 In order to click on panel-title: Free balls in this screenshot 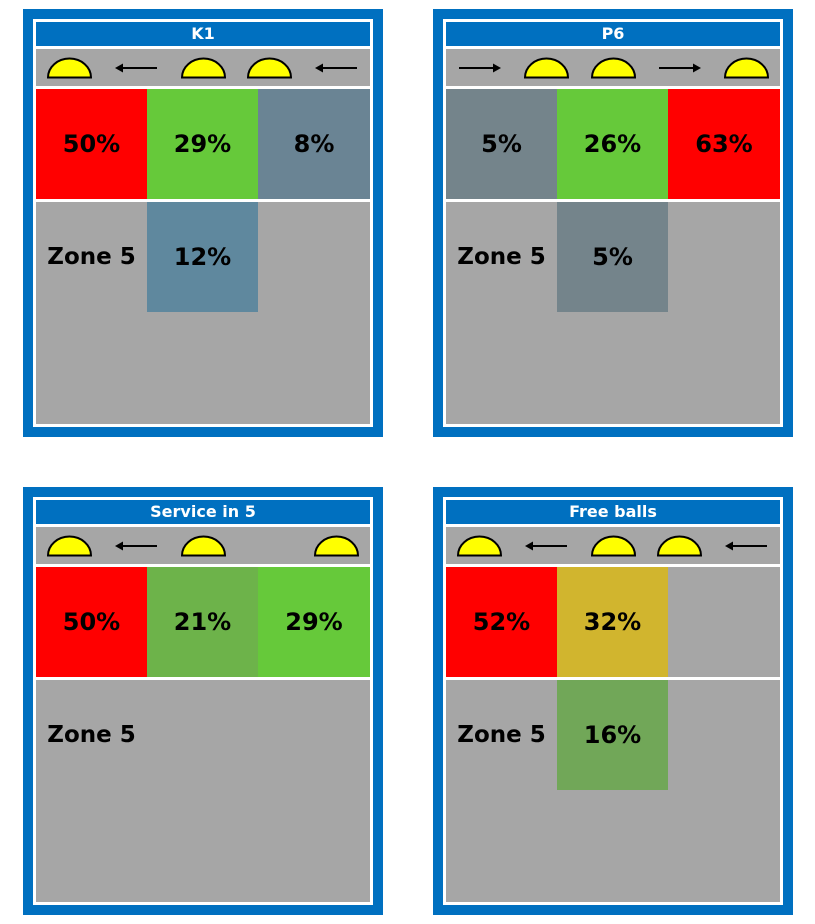, I will do `click(613, 512)`.